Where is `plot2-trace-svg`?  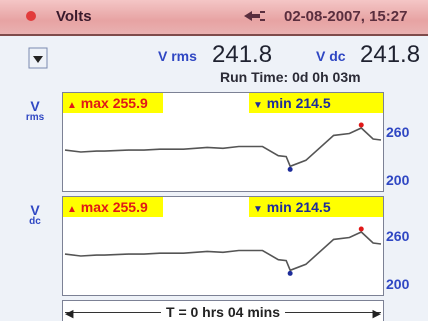 plot2-trace-svg is located at coordinates (223, 251).